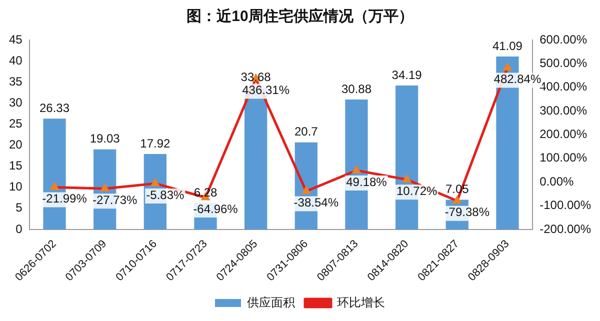 This screenshot has height=321, width=600. I want to click on legend-label: 供应面积, so click(271, 302).